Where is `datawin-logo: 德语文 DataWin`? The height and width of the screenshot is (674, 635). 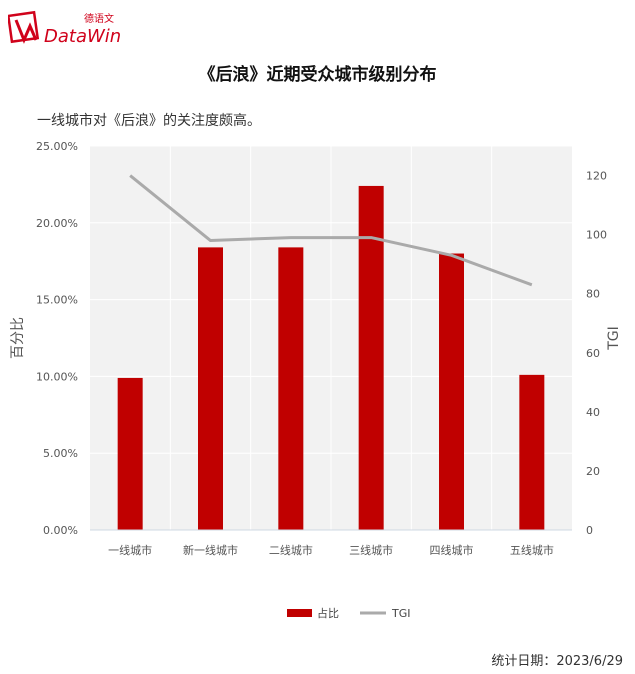 datawin-logo: 德语文 DataWin is located at coordinates (64, 28).